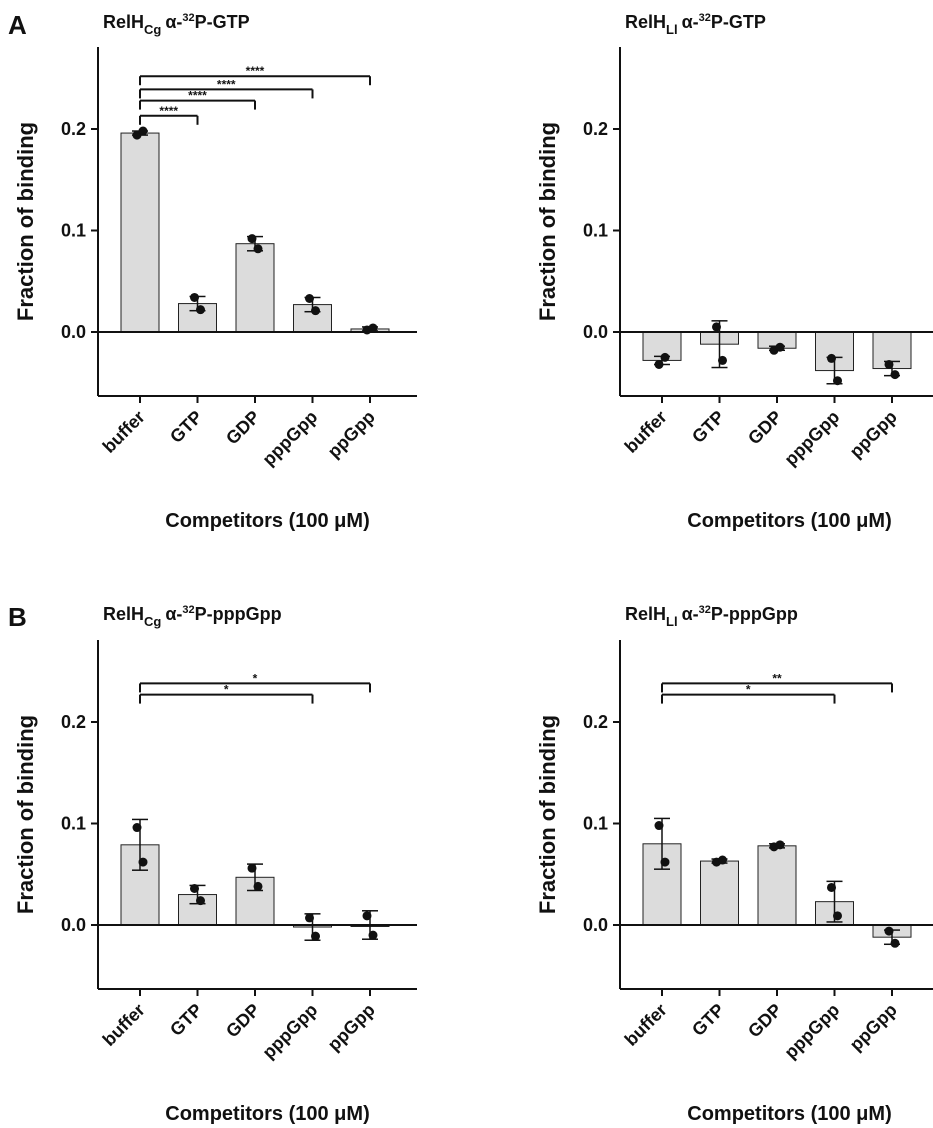  Describe the element at coordinates (255, 288) in the screenshot. I see `bar-GDP` at that location.